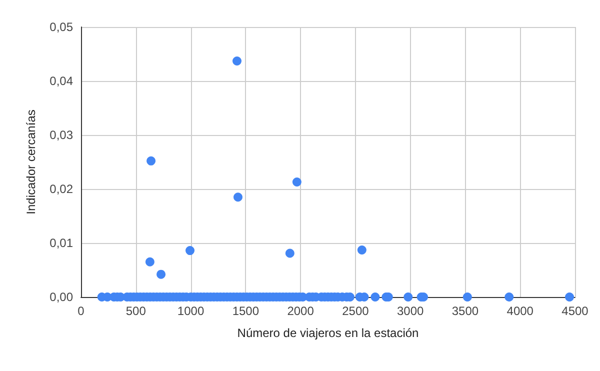  Describe the element at coordinates (356, 311) in the screenshot. I see `x-tick-label: 2500` at that location.